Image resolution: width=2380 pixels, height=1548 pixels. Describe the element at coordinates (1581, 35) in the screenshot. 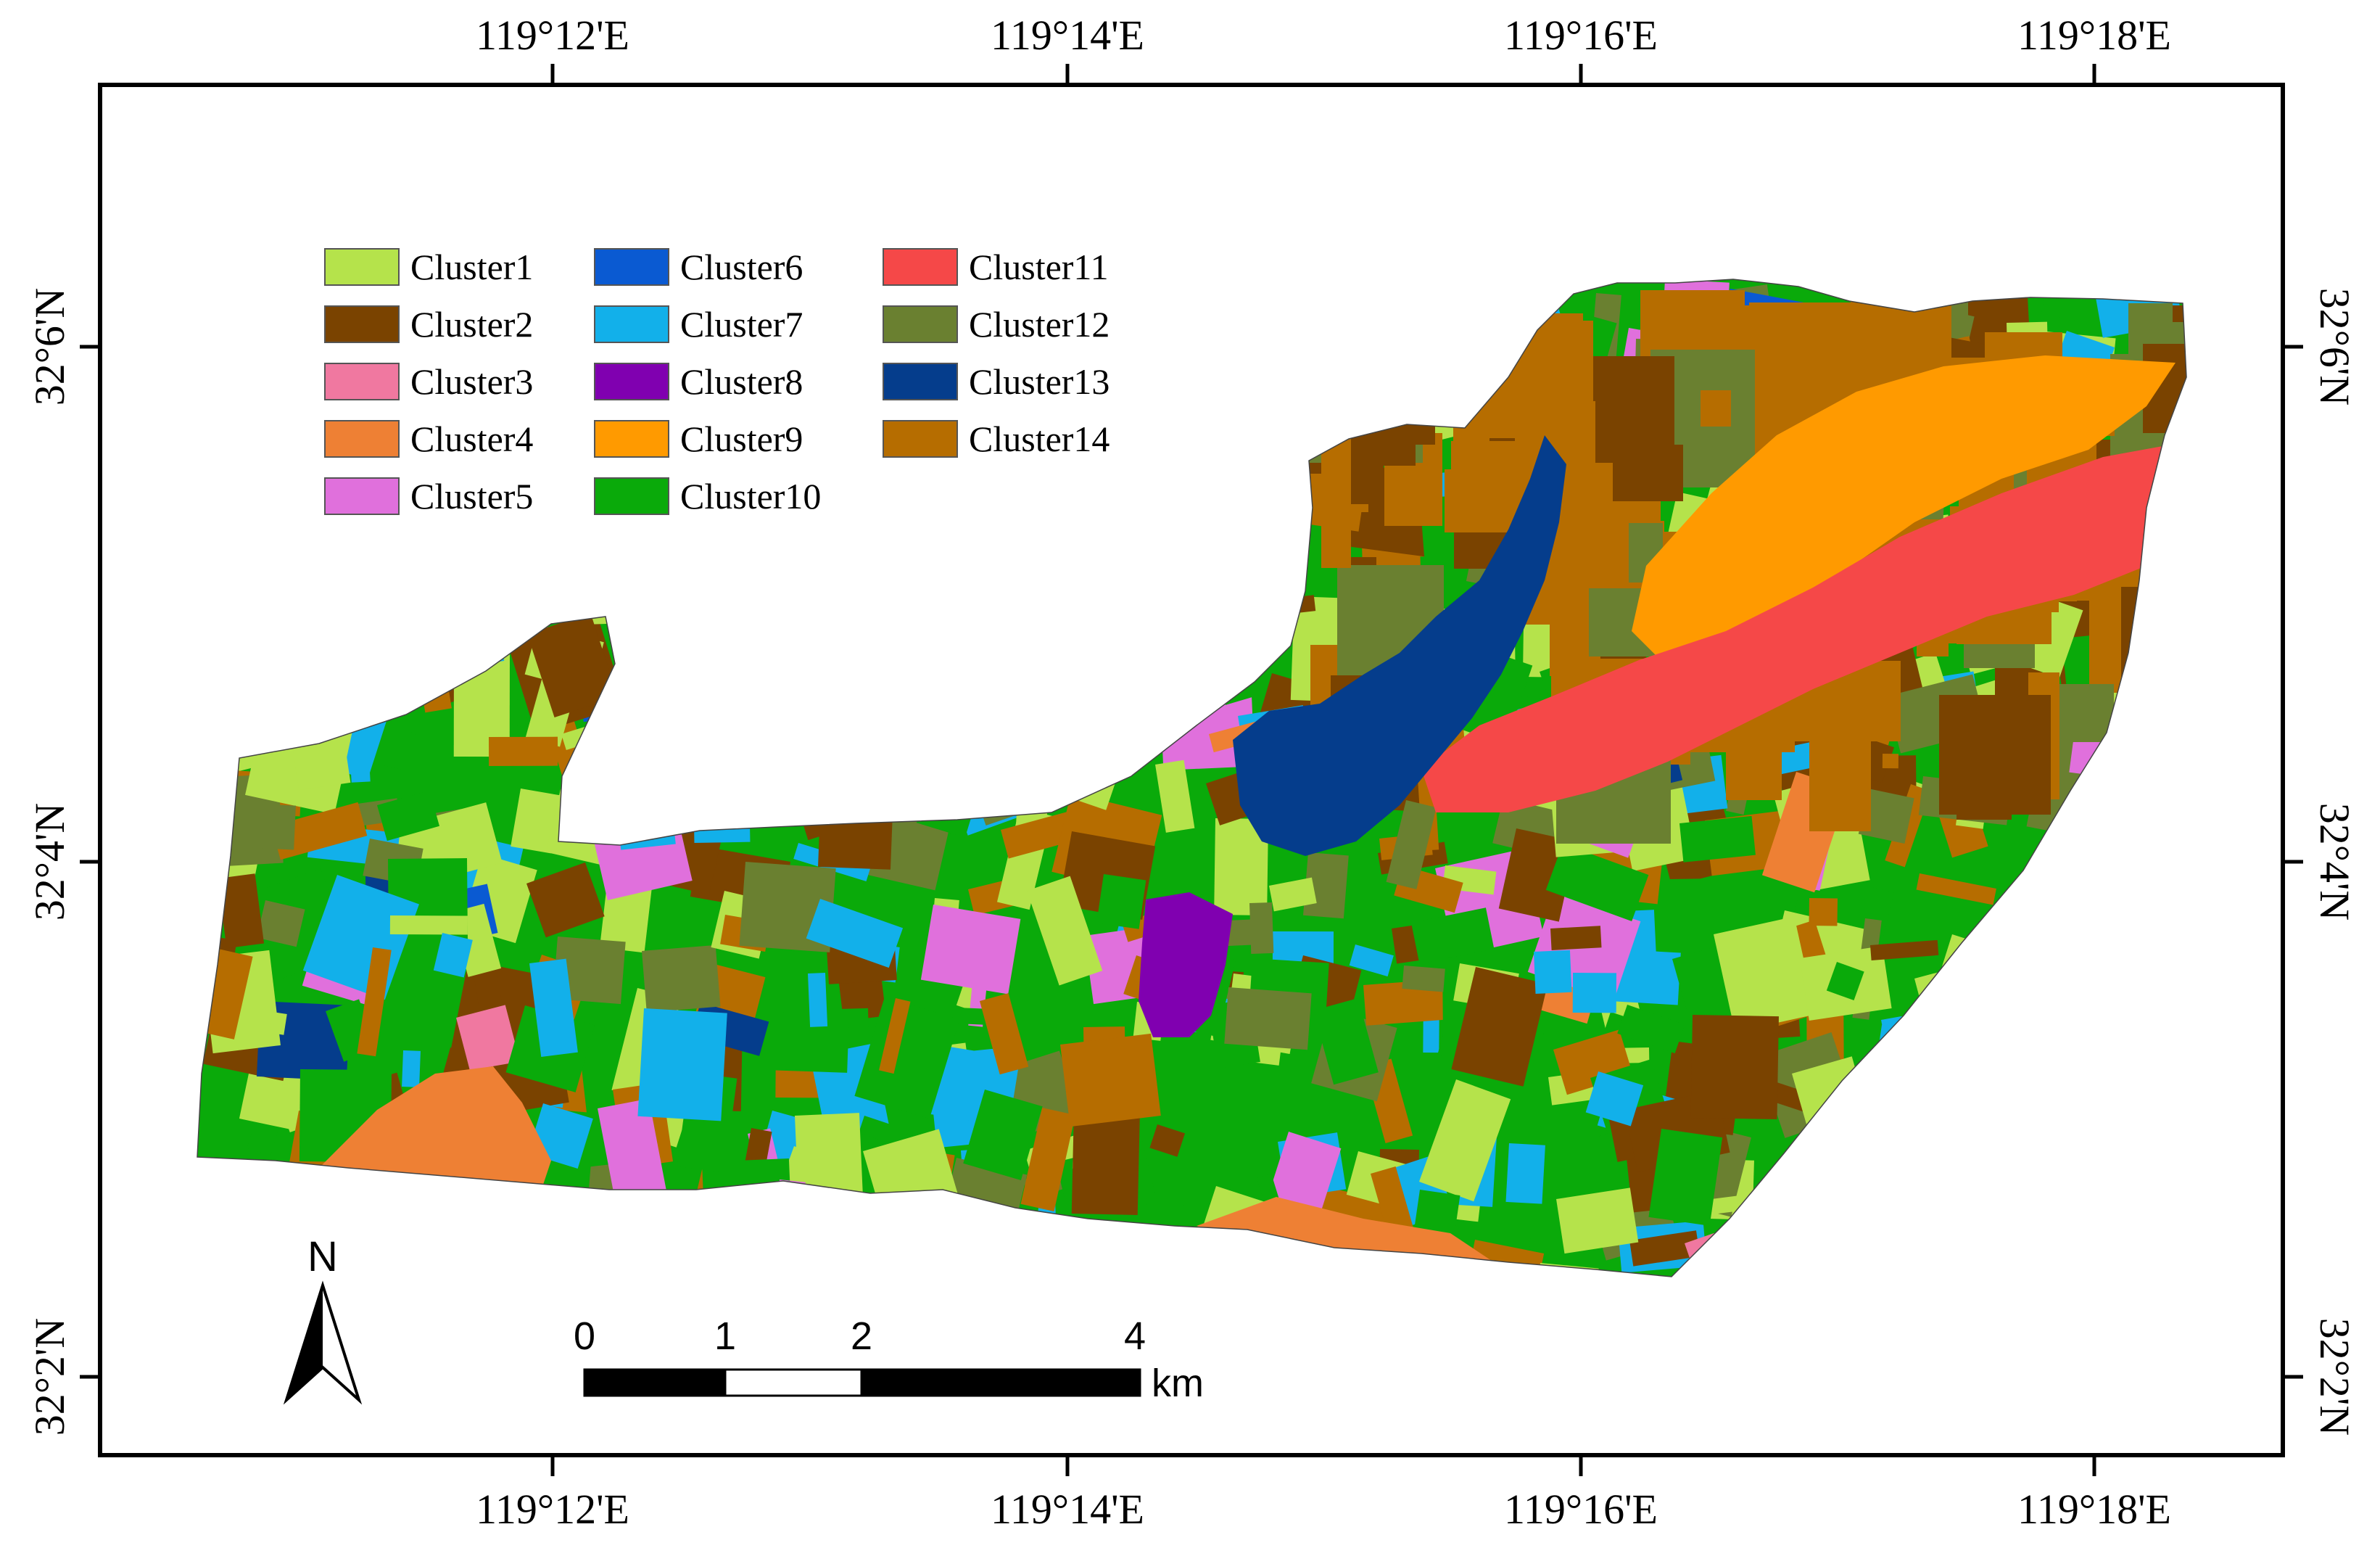

I see `top-lon-label: 119°16'E` at that location.